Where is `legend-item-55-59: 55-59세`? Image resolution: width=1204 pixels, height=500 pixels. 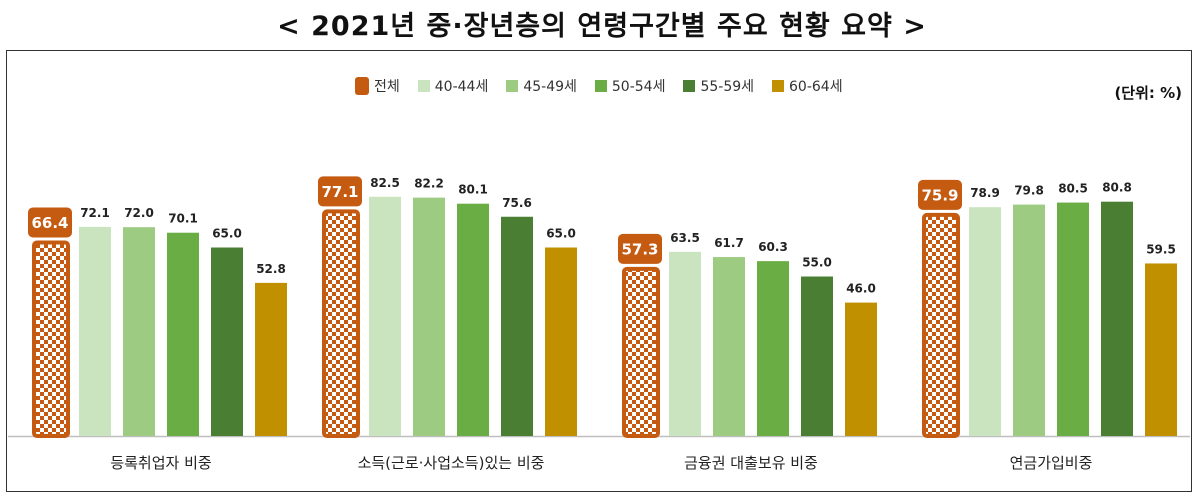
legend-item-55-59: 55-59세 is located at coordinates (718, 86).